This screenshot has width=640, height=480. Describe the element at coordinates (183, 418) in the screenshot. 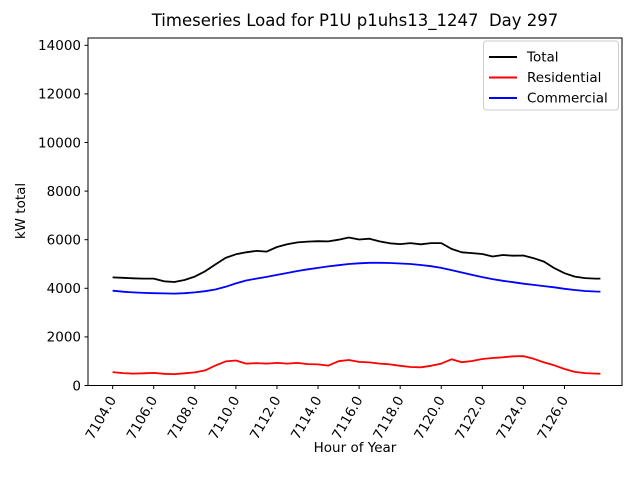

I see `x-tick-label: 7108.0` at that location.